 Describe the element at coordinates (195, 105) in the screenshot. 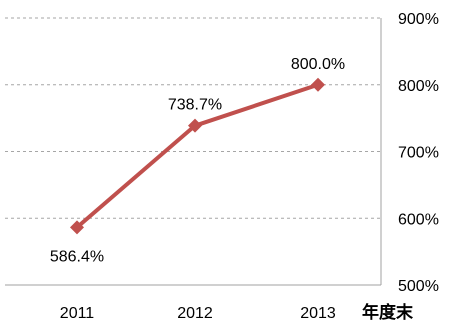

I see `data-label: 738.7%` at that location.